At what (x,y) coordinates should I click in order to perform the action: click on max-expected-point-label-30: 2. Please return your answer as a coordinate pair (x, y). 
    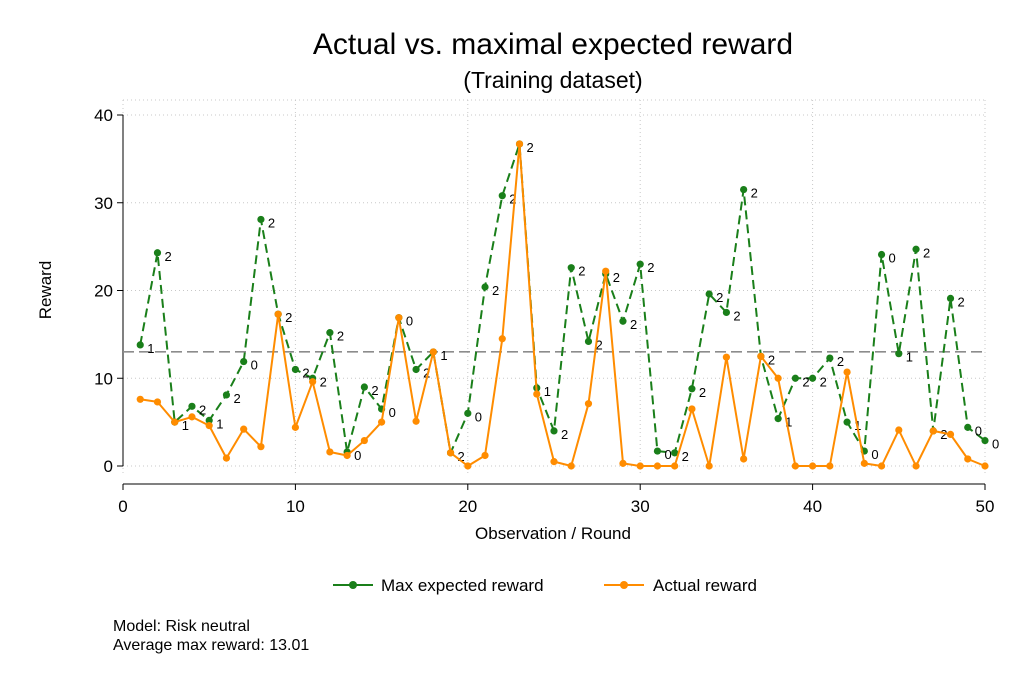
    Looking at the image, I should click on (650, 267).